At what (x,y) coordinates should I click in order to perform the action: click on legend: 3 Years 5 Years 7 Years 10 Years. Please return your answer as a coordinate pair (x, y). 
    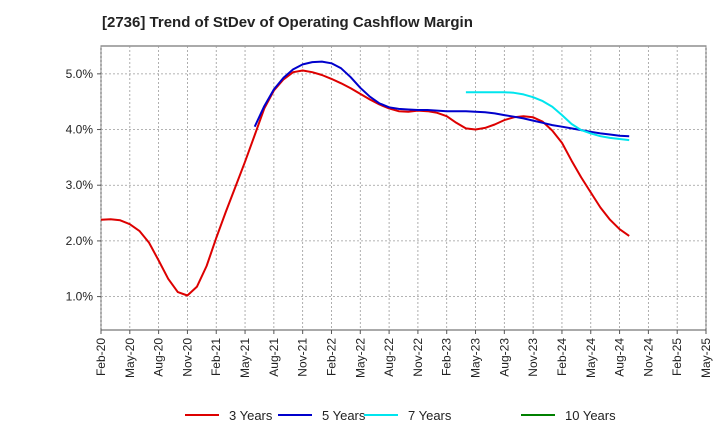
    Looking at the image, I should click on (360, 415).